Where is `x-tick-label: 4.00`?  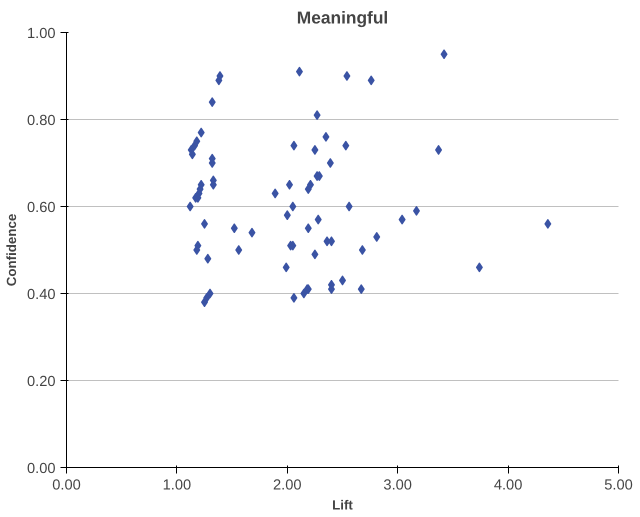
x-tick-label: 4.00 is located at coordinates (508, 486).